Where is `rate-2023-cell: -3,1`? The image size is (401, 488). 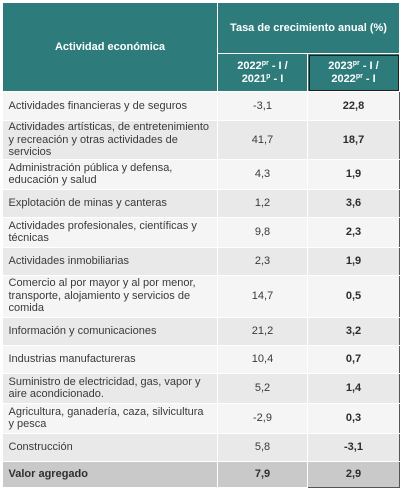 rate-2023-cell: -3,1 is located at coordinates (353, 447).